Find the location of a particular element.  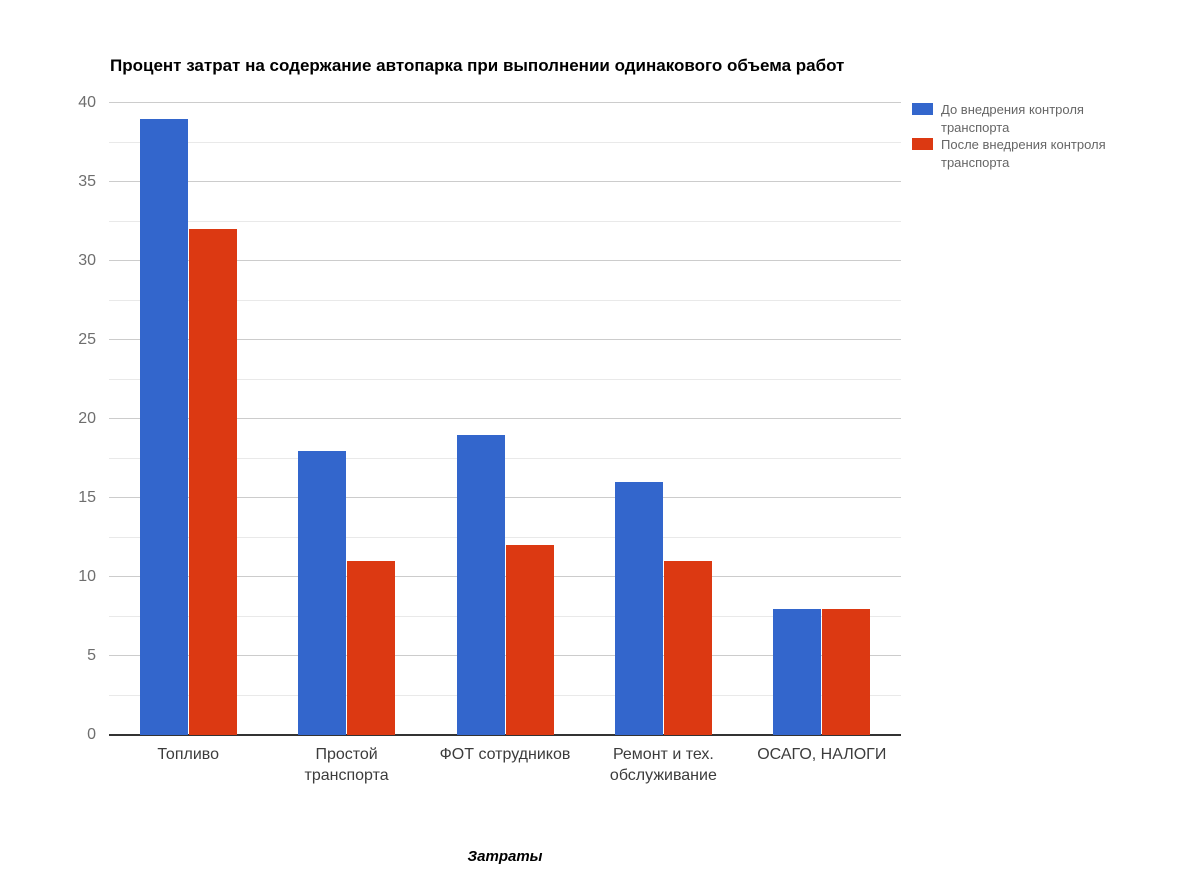

category-label: Простой транспорта is located at coordinates (346, 765).